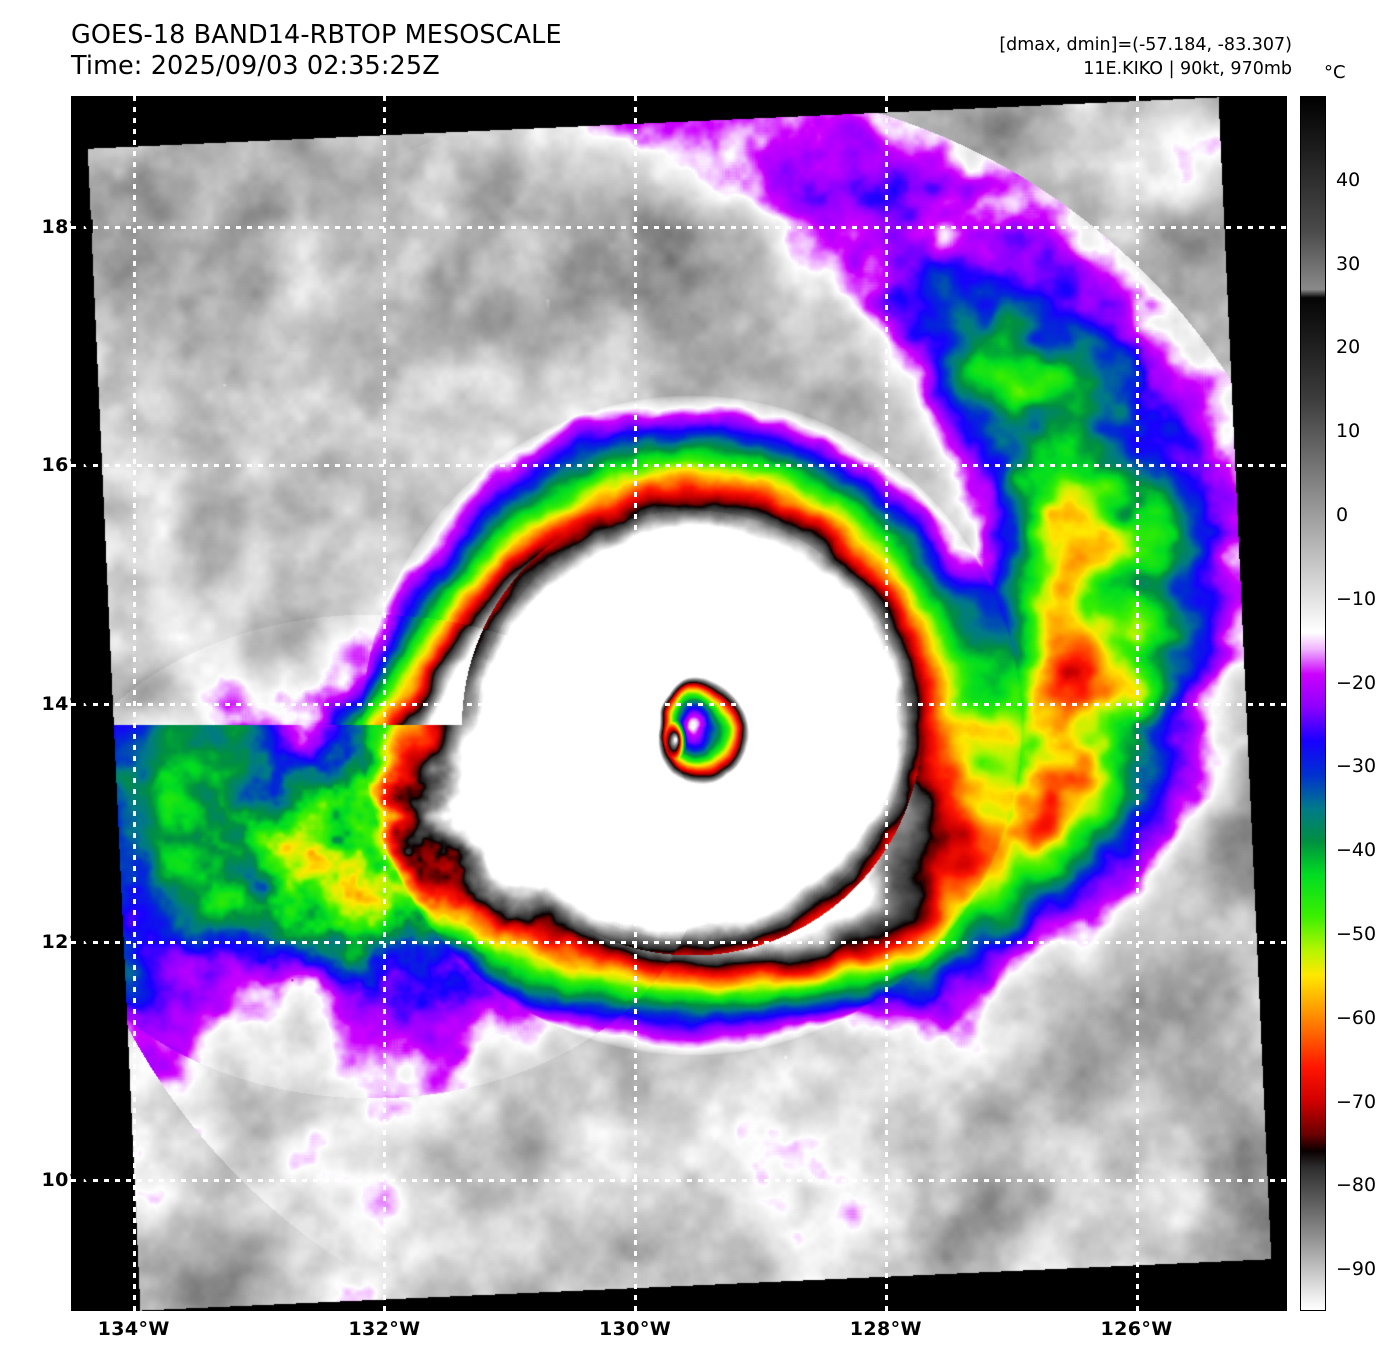 The width and height of the screenshot is (1390, 1359). Describe the element at coordinates (885, 1329) in the screenshot. I see `lon-tick-label-128: 128°W` at that location.